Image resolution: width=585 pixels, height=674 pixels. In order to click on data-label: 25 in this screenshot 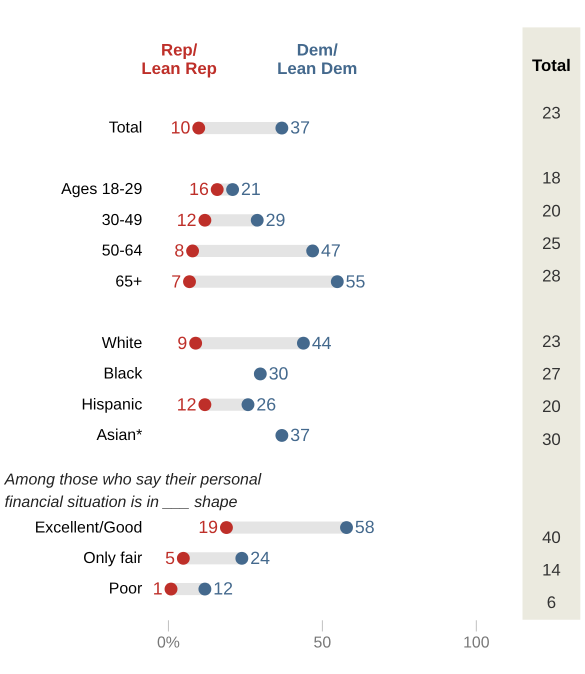, I will do `click(551, 243)`.